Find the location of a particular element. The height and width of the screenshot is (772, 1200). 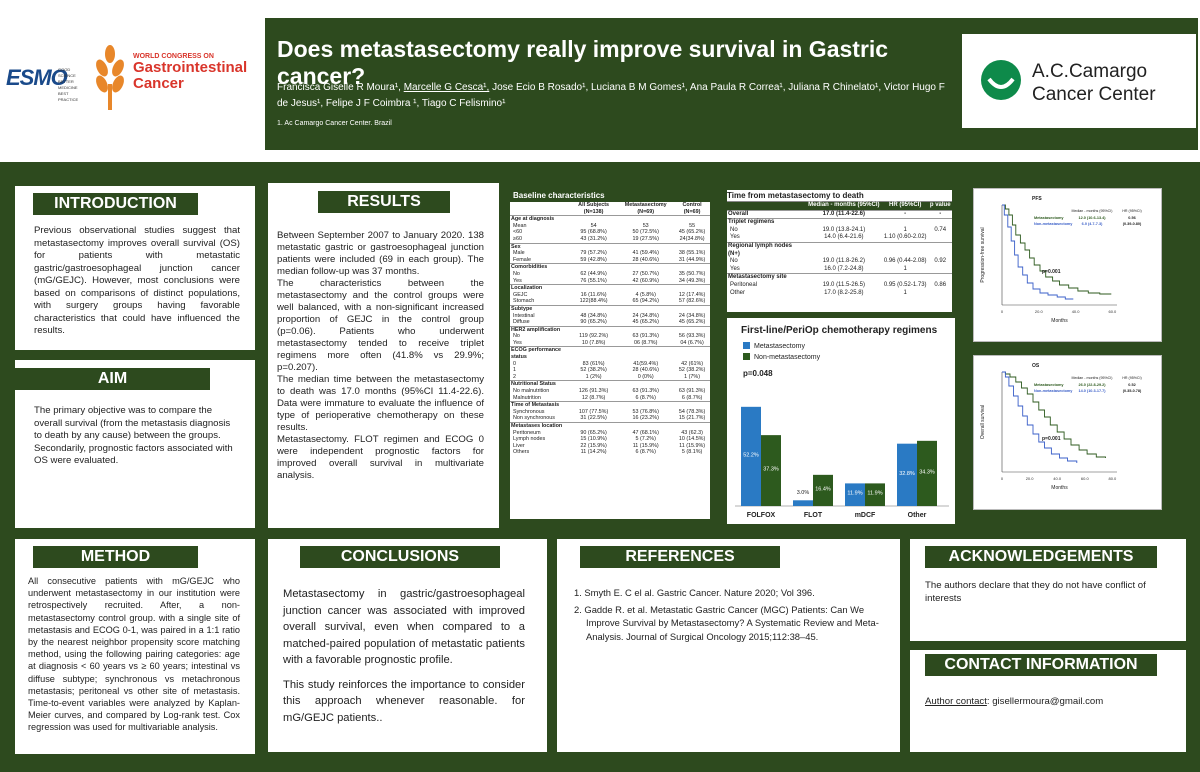

bar-flot-non-metastasectomy is located at coordinates (823, 490).